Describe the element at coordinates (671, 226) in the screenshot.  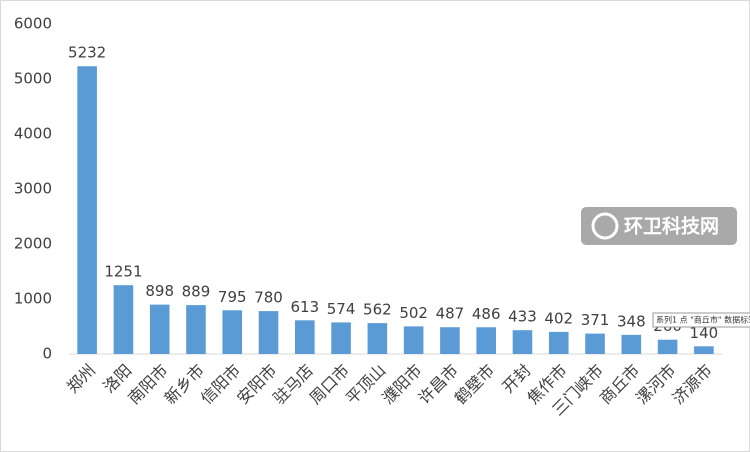
I see `watermark: 环卫科技网` at that location.